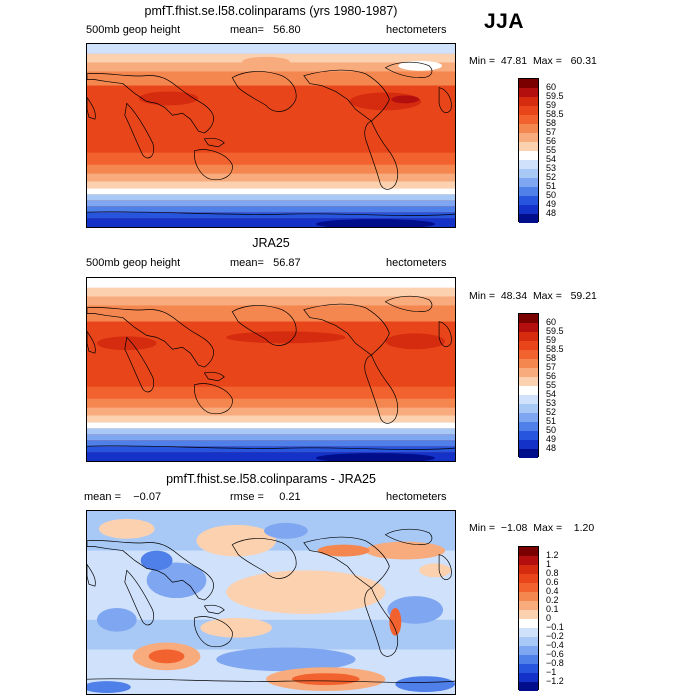 This screenshot has height=700, width=700. I want to click on panel1-max-value: 60.31, so click(583, 61).